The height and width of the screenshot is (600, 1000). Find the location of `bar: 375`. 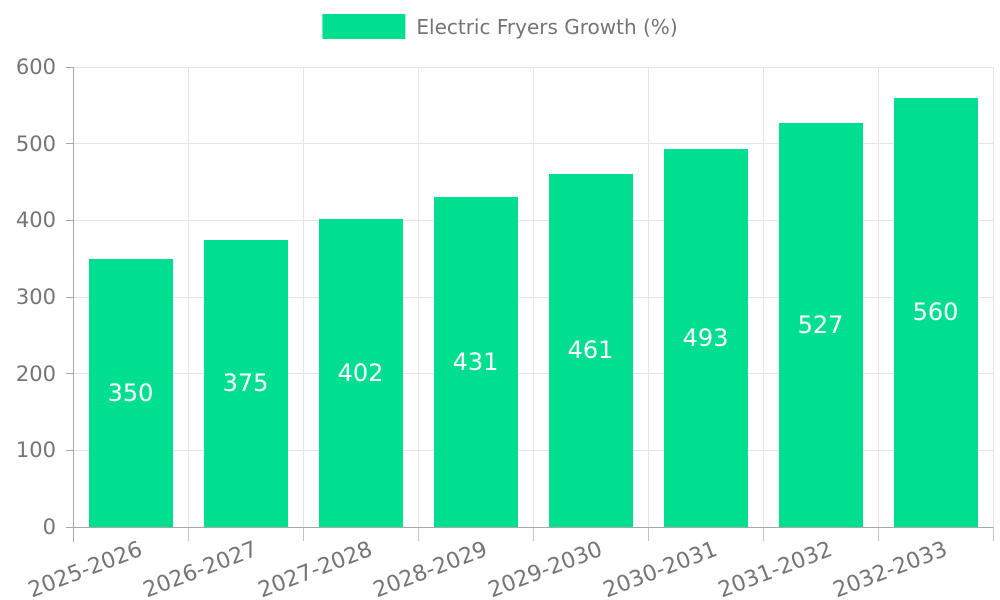

bar: 375 is located at coordinates (245, 383).